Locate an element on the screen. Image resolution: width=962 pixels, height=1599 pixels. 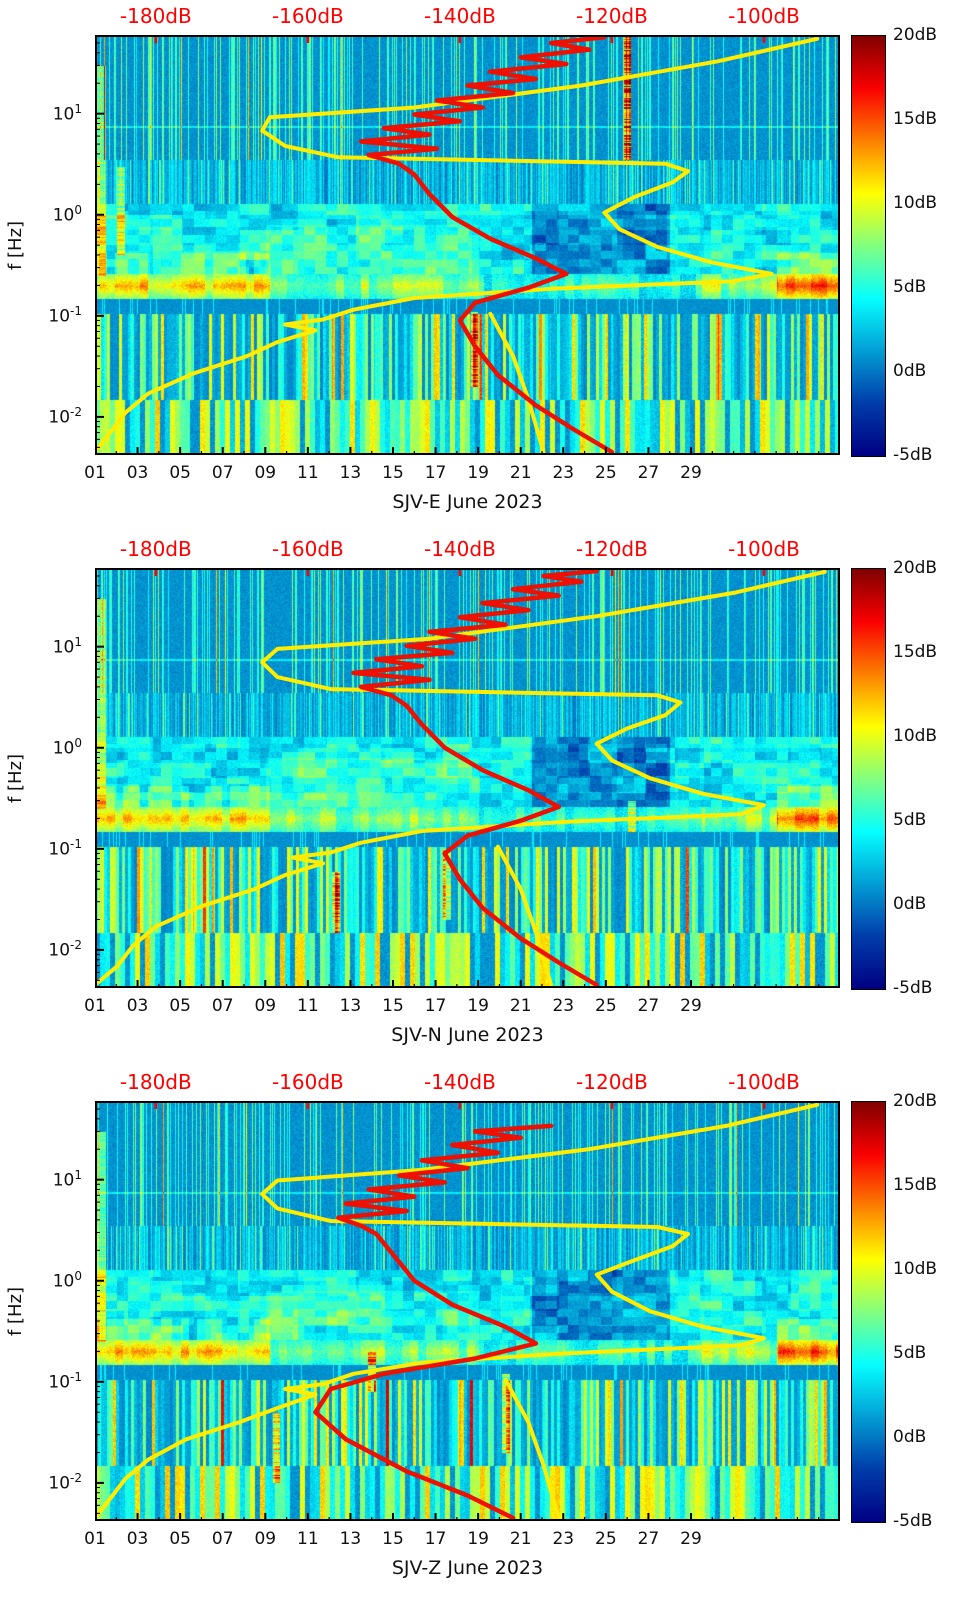
x-axis-title: SJV-E June 2023 is located at coordinates (467, 502).